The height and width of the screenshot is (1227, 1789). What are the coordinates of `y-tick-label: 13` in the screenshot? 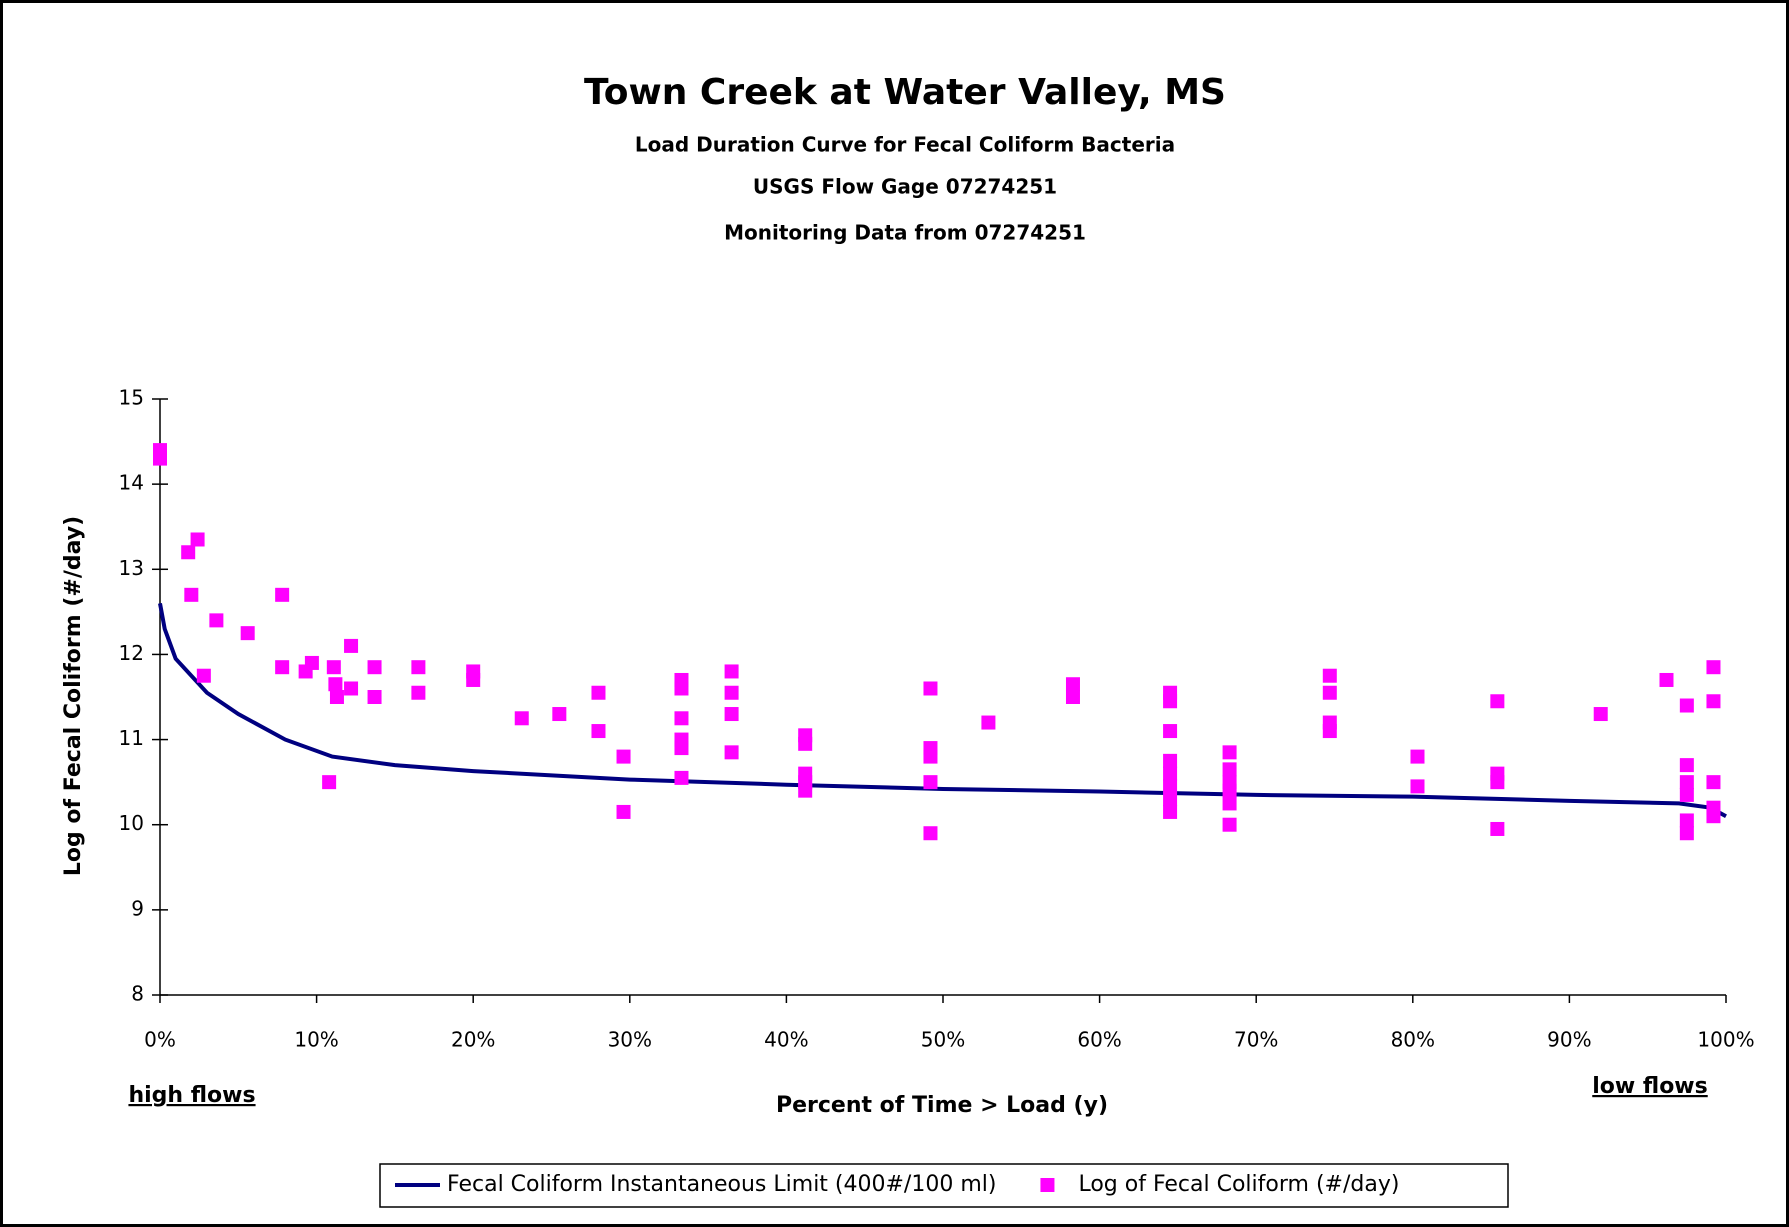 It's located at (131, 568).